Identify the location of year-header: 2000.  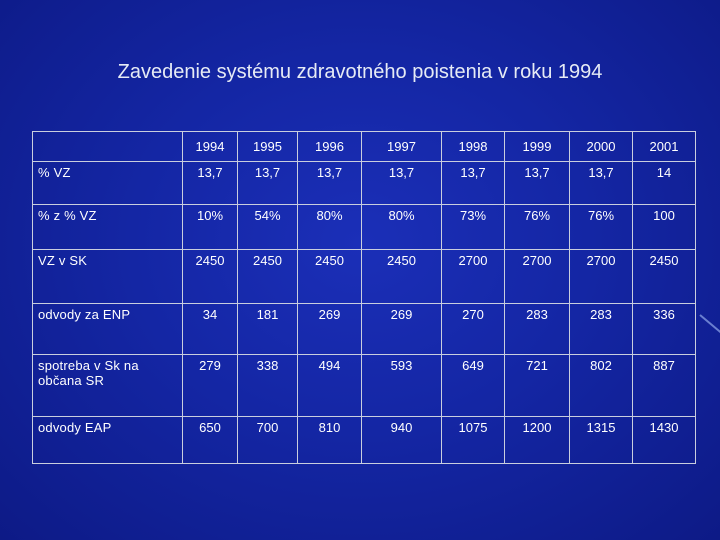
(601, 146).